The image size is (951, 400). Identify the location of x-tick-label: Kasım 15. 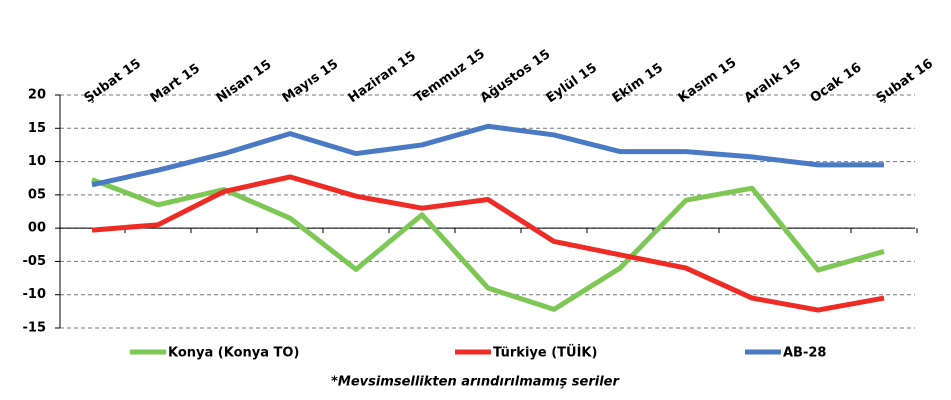
(708, 80).